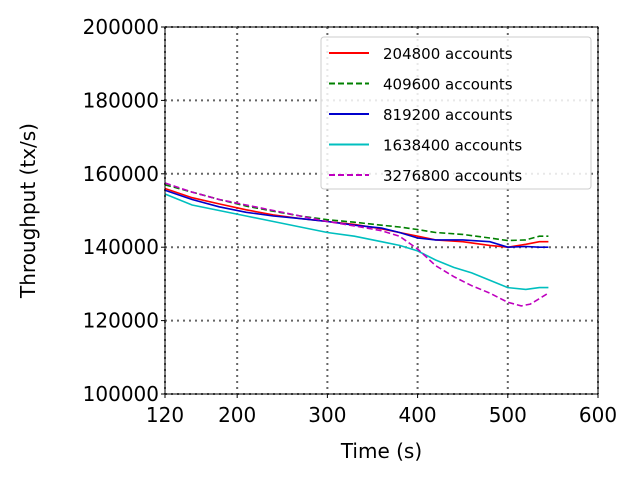 This screenshot has height=480, width=640. I want to click on legend-box, so click(456, 113).